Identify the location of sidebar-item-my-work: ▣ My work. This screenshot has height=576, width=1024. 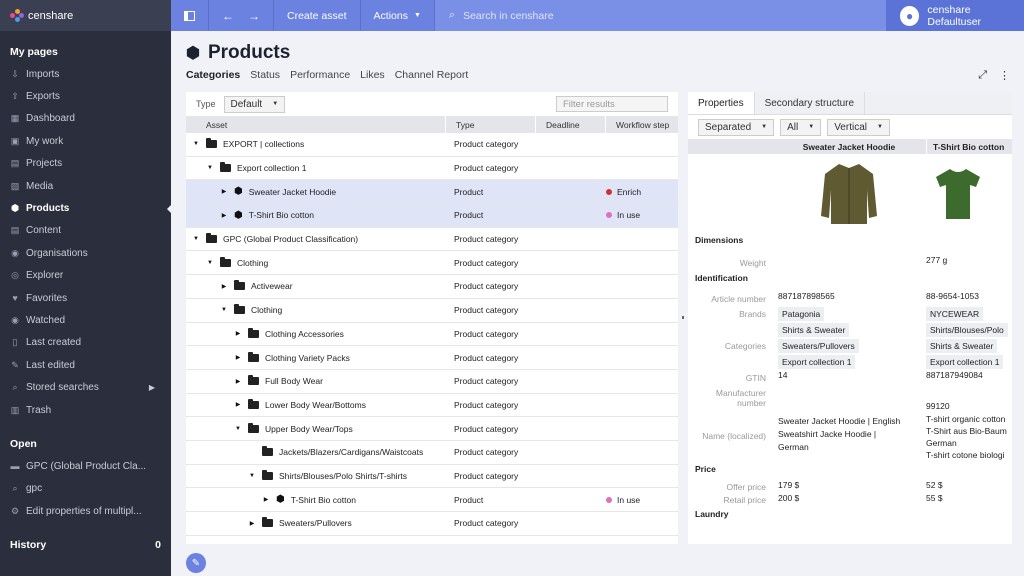
(85, 141).